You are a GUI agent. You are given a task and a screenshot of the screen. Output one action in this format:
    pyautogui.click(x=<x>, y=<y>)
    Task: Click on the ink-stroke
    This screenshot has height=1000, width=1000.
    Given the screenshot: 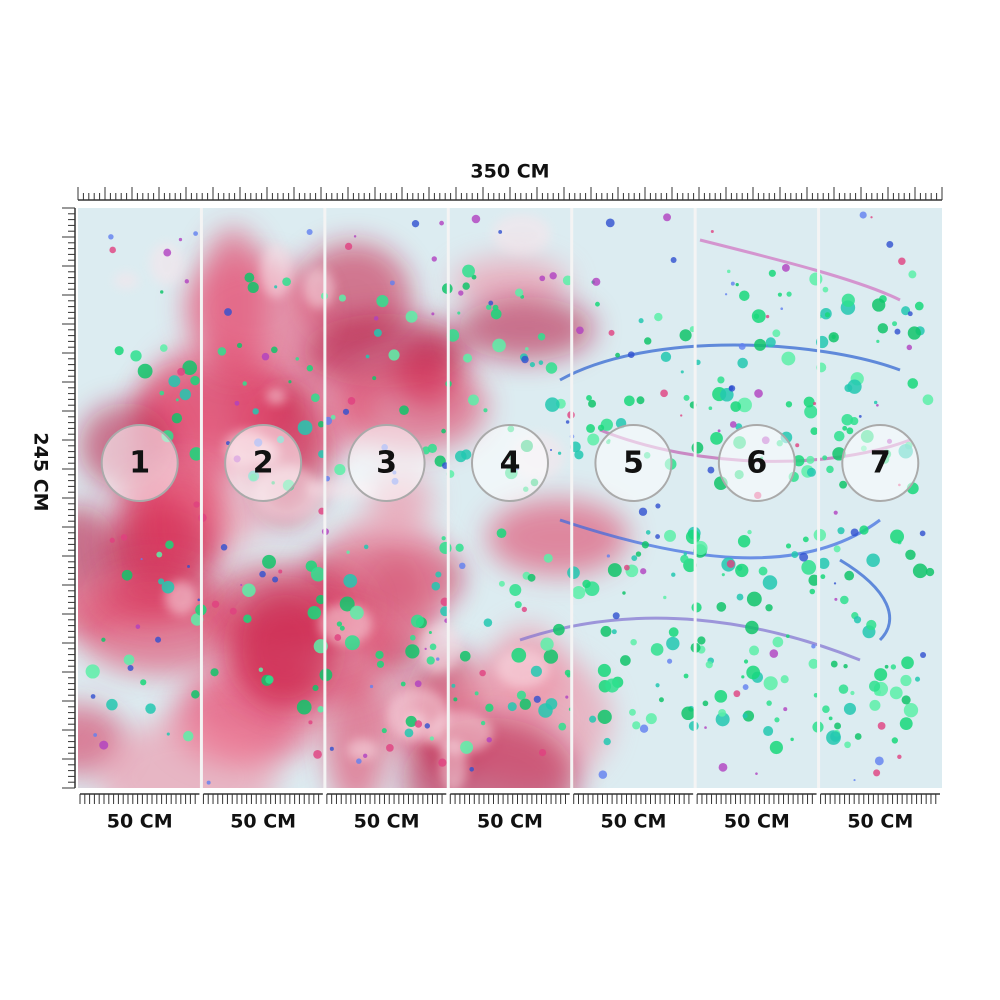 What is the action you would take?
    pyautogui.click(x=865, y=600)
    